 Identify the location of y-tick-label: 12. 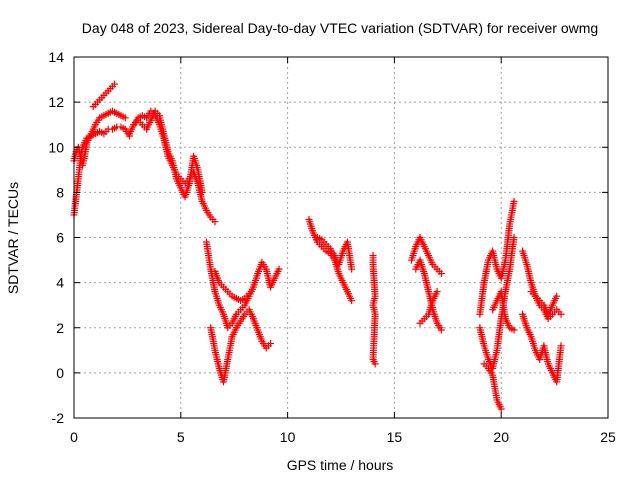
(56, 102).